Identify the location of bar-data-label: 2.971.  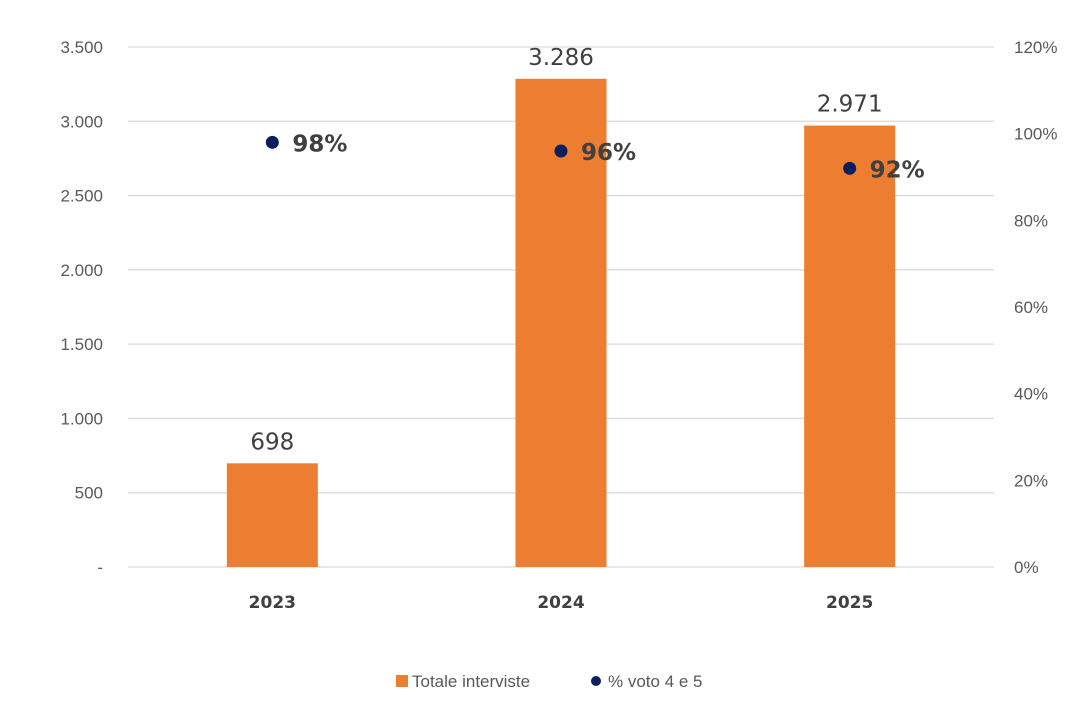
(850, 105).